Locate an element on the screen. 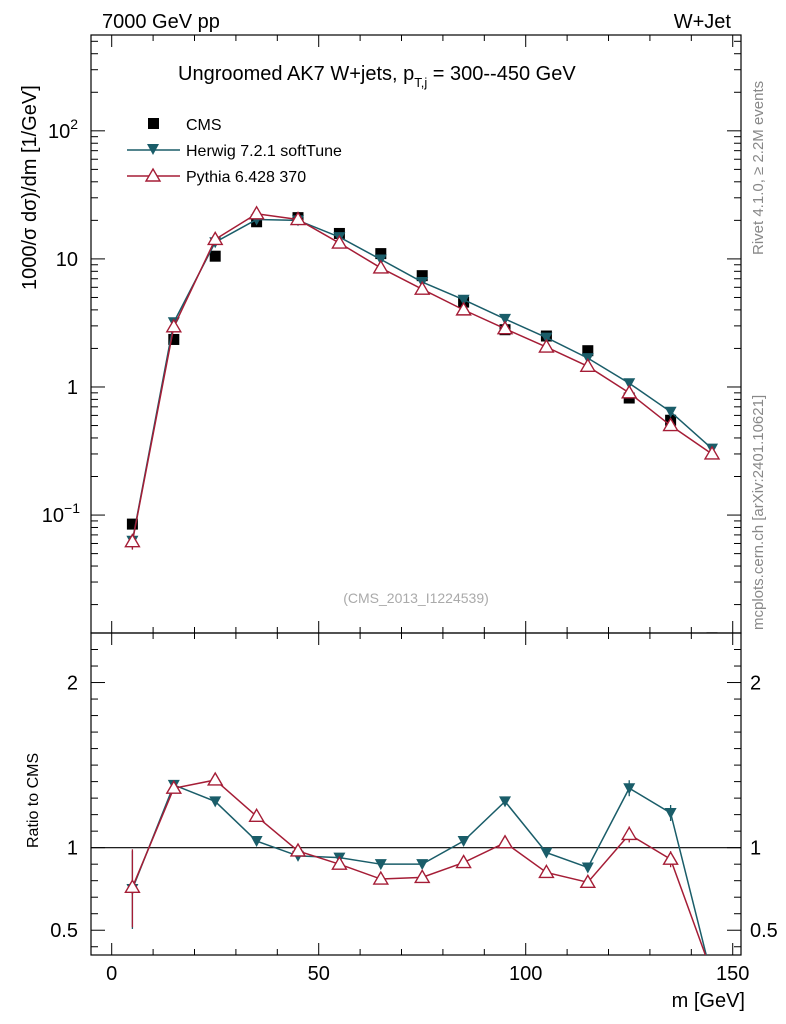  ratio-plot-area is located at coordinates (415, 863).